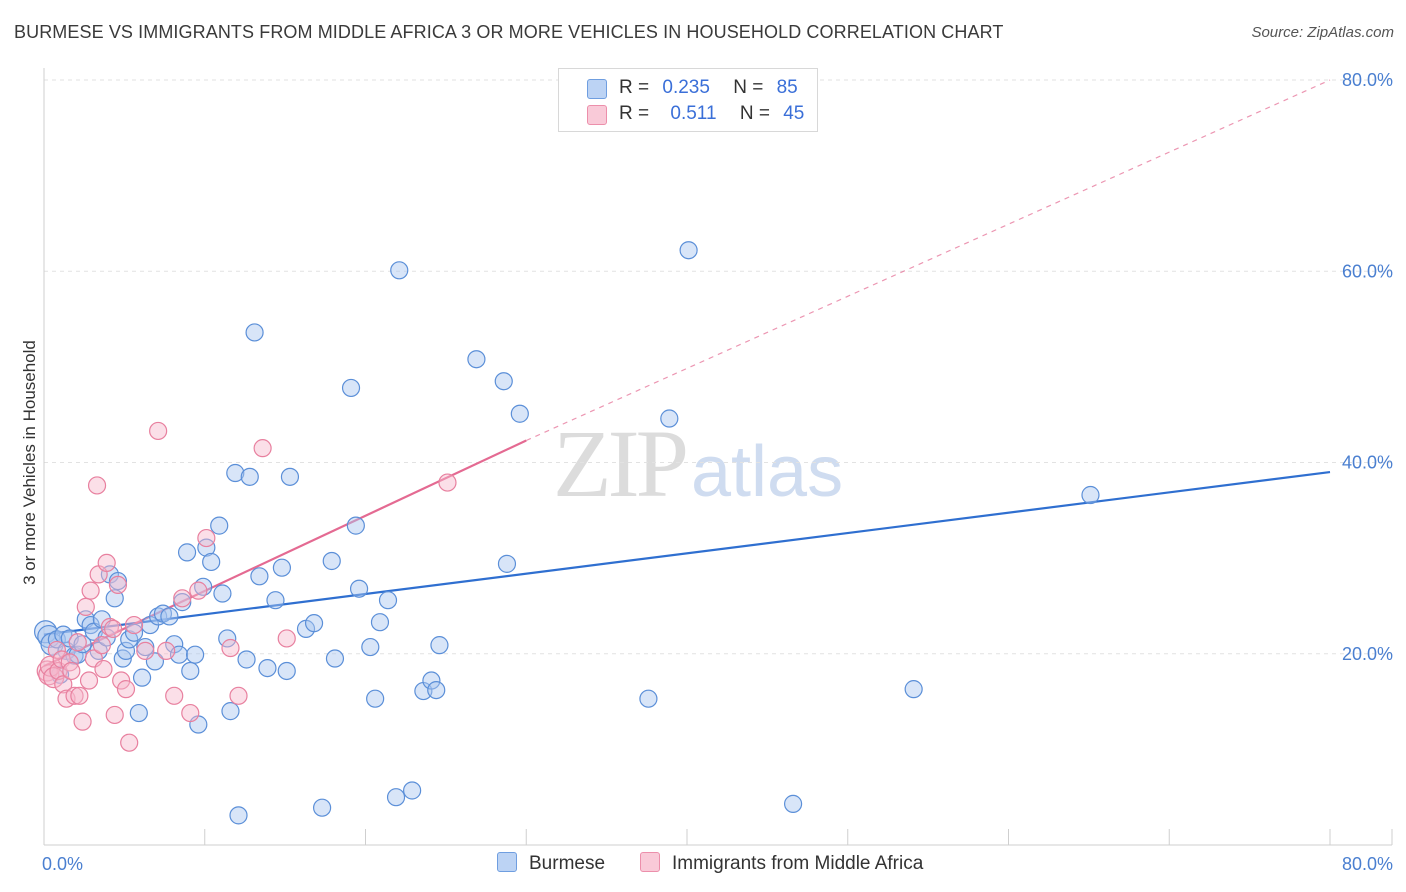 This screenshot has height=892, width=1406. Describe the element at coordinates (507, 862) in the screenshot. I see `bottom-legend-swatch-burmese` at that location.